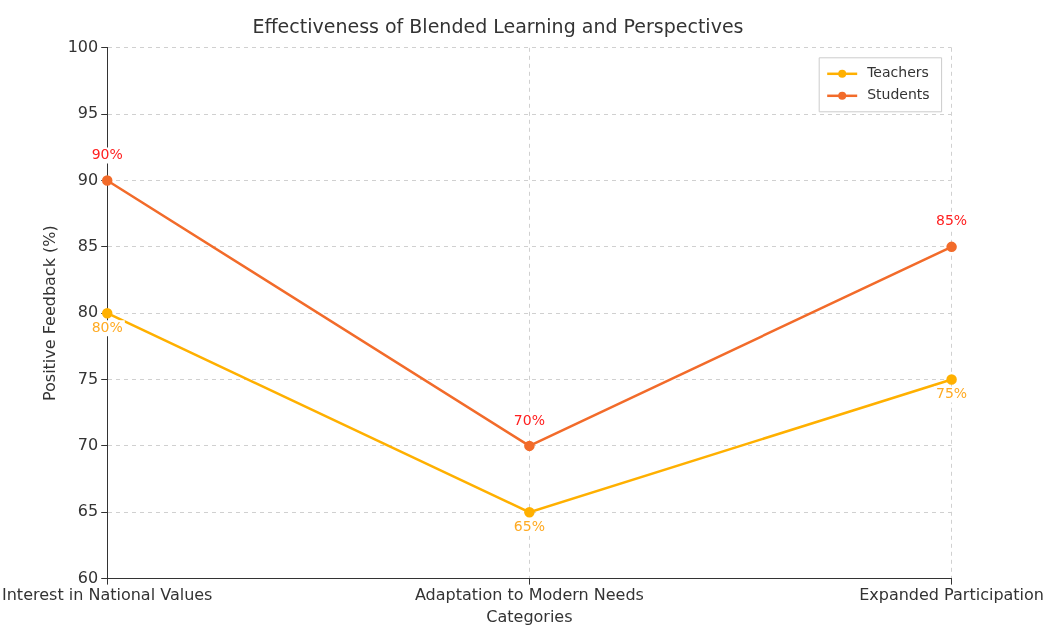  What do you see at coordinates (88, 179) in the screenshot?
I see `y-tick-label: 90` at bounding box center [88, 179].